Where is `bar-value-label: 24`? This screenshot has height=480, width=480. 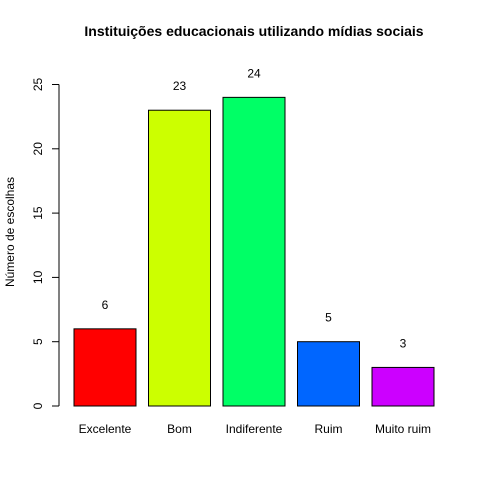 bar-value-label: 24 is located at coordinates (254, 73).